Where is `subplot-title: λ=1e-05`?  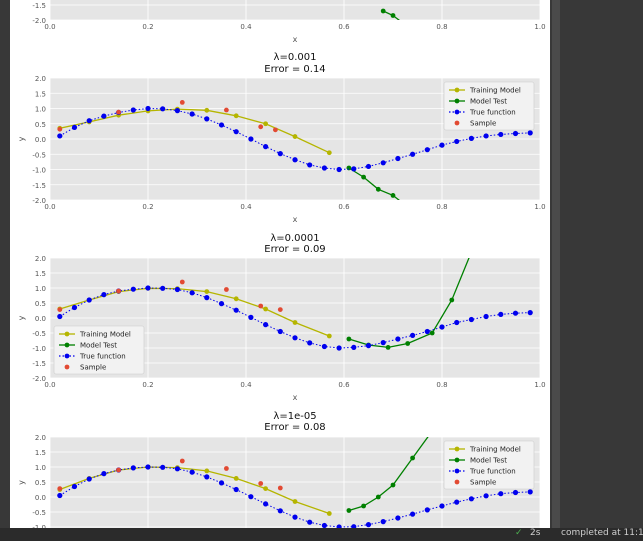 subplot-title: λ=1e-05 is located at coordinates (294, 416).